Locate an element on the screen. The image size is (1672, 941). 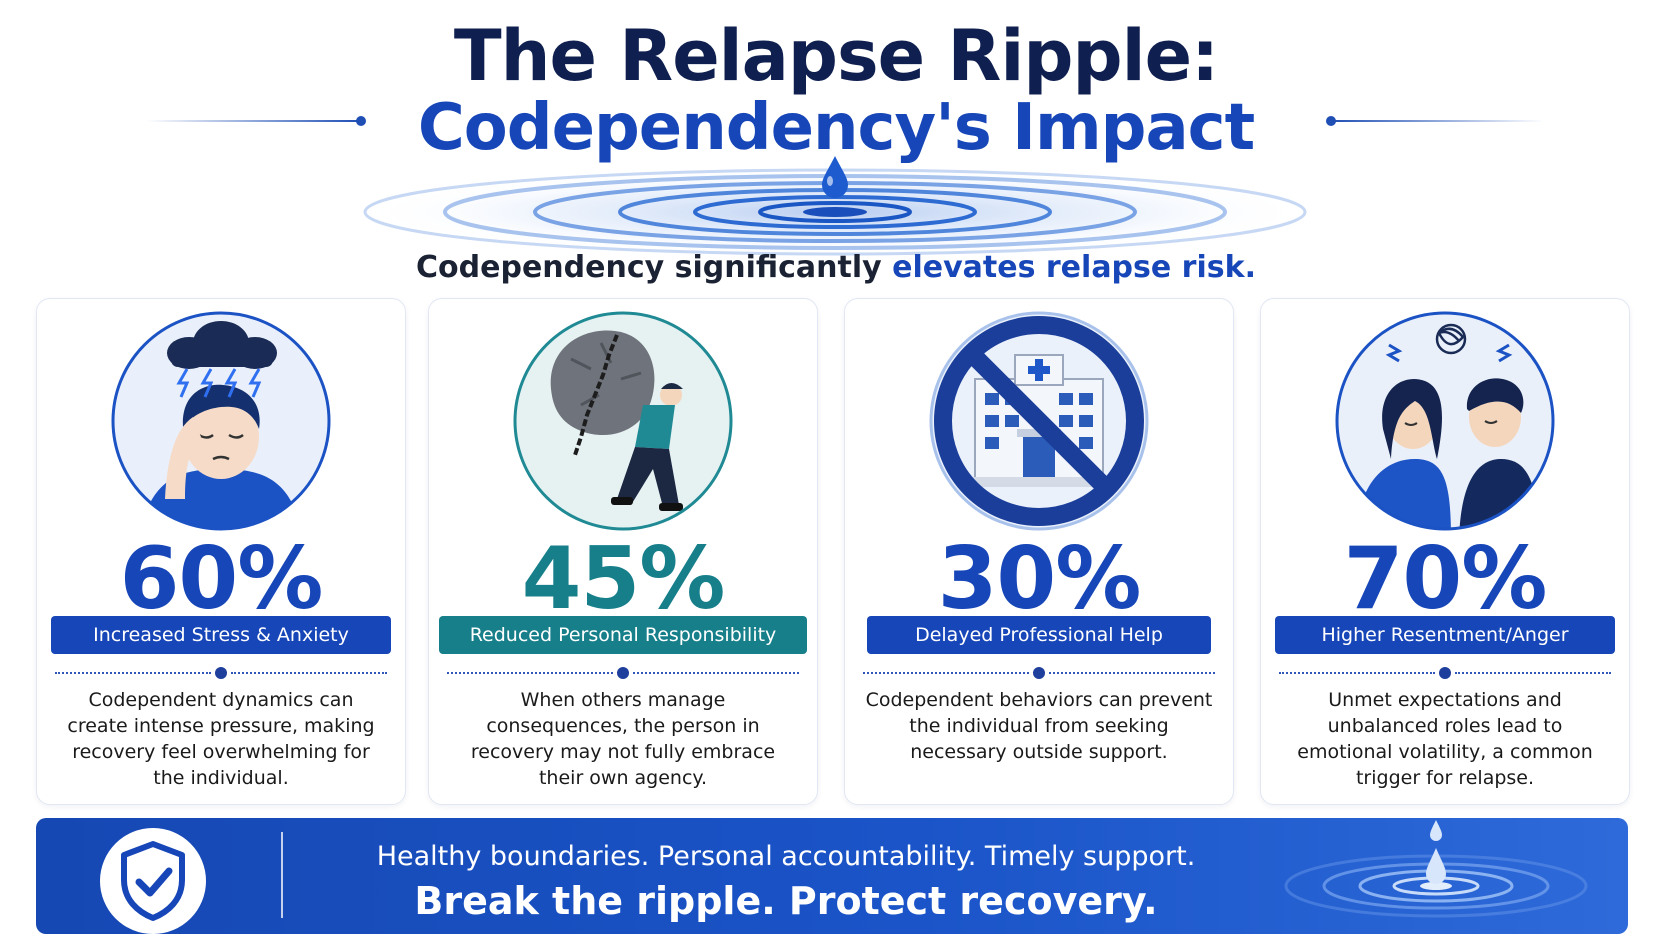
water-drop-ripple-icon is located at coordinates (1436, 869).